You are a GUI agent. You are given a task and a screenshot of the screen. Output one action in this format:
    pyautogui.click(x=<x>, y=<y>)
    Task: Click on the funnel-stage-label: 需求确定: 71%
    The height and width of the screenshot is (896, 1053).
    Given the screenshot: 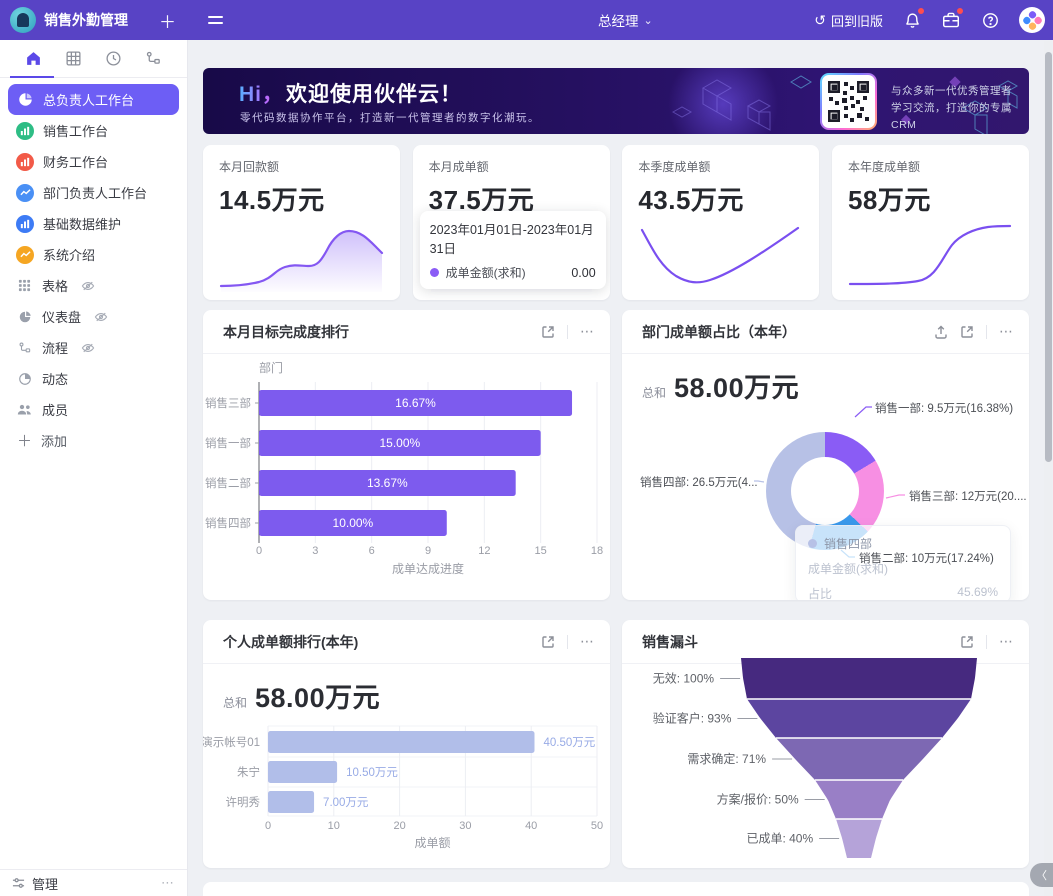 What is the action you would take?
    pyautogui.click(x=726, y=758)
    